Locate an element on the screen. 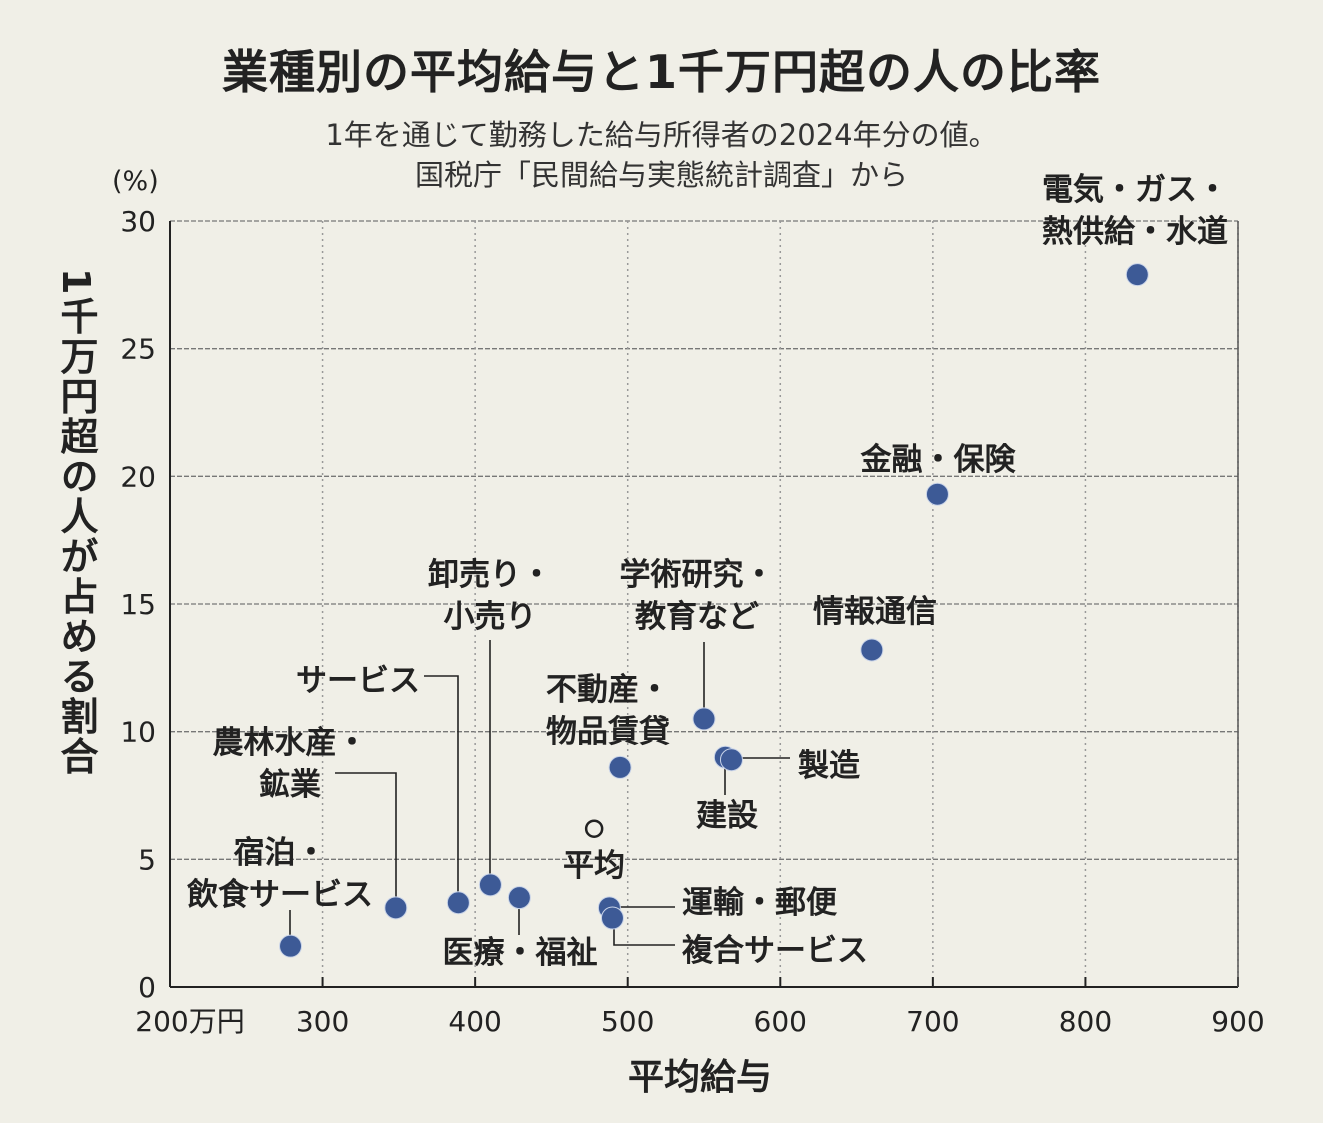 This screenshot has width=1323, height=1123. point-label: 運輸・郵便 is located at coordinates (760, 903).